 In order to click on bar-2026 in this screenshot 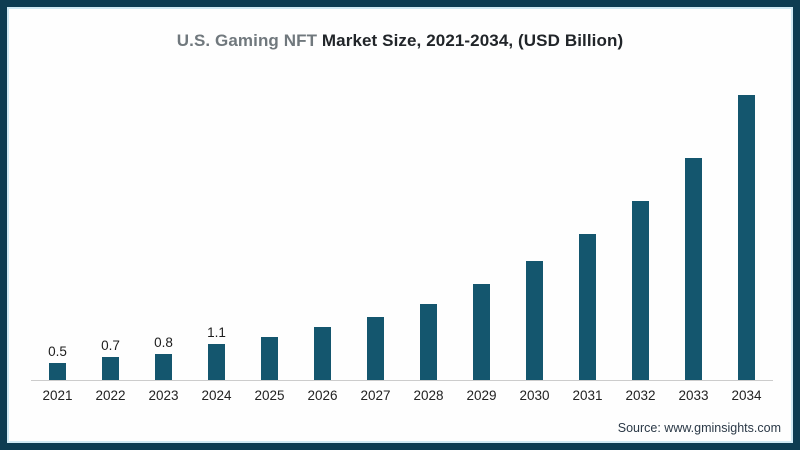, I will do `click(322, 353)`.